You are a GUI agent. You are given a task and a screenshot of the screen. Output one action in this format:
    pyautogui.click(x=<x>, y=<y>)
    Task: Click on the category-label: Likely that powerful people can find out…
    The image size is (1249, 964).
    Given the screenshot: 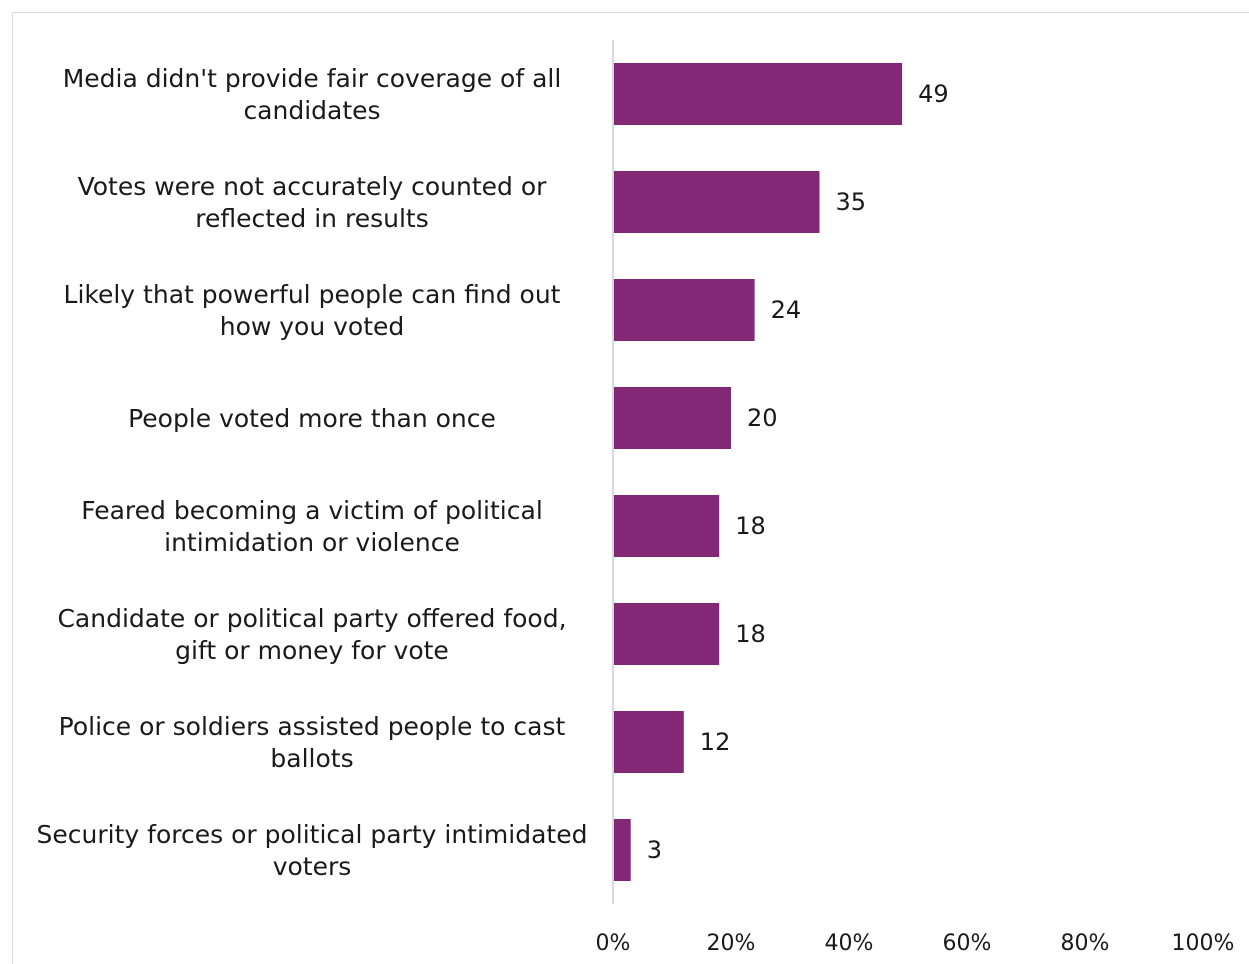 What is the action you would take?
    pyautogui.click(x=312, y=310)
    